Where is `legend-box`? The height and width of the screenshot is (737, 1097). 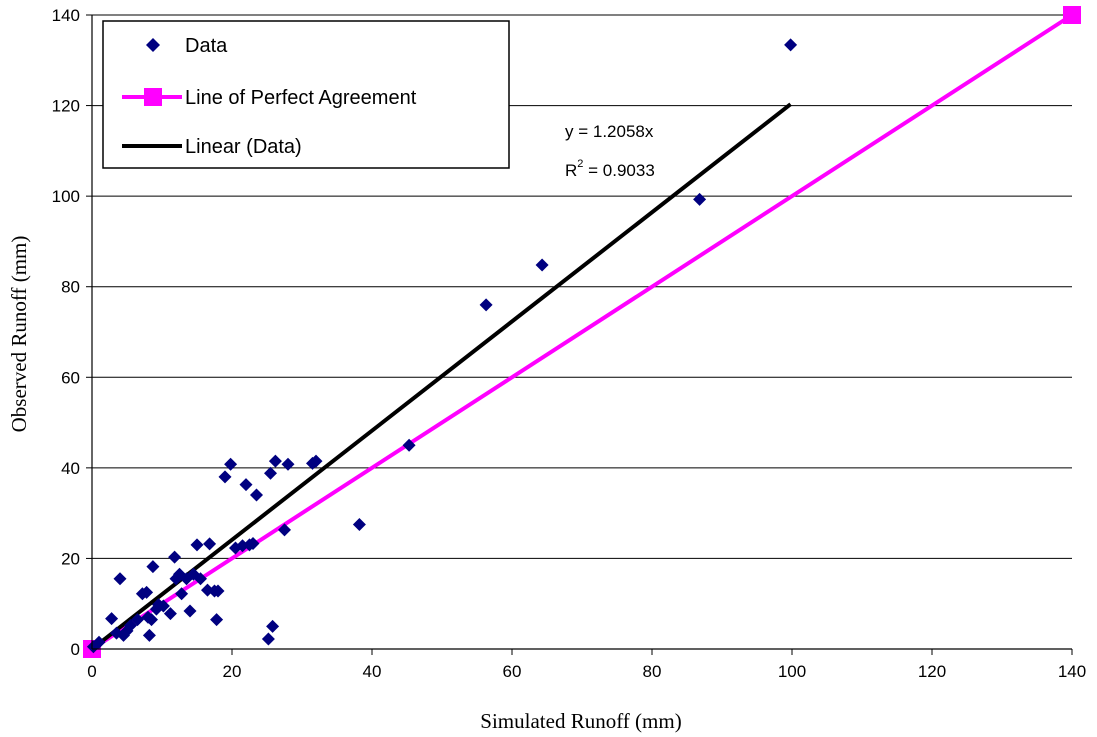
legend-box is located at coordinates (306, 94).